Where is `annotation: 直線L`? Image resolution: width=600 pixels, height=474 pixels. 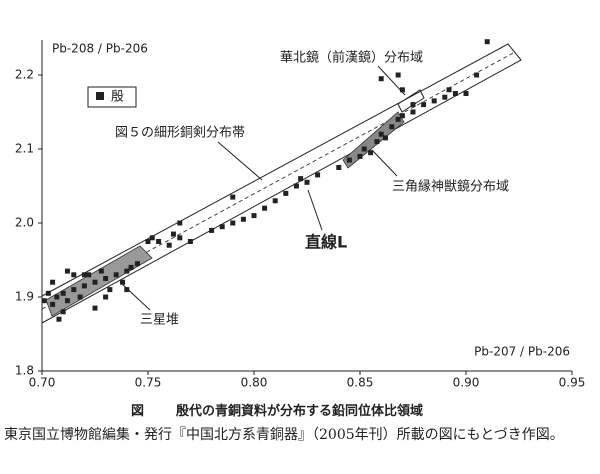
annotation: 直線L is located at coordinates (326, 242).